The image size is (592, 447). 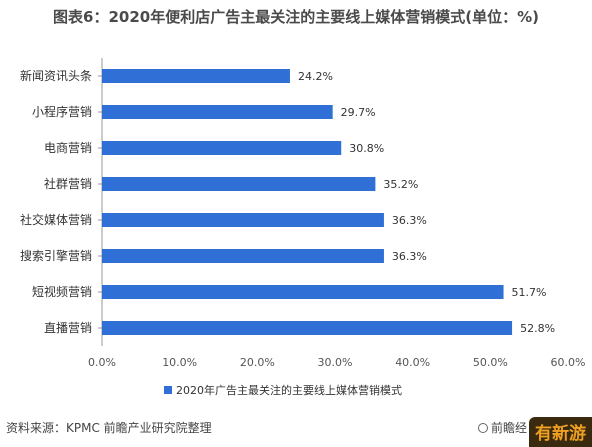 What do you see at coordinates (315, 76) in the screenshot?
I see `data-label: 24.2%` at bounding box center [315, 76].